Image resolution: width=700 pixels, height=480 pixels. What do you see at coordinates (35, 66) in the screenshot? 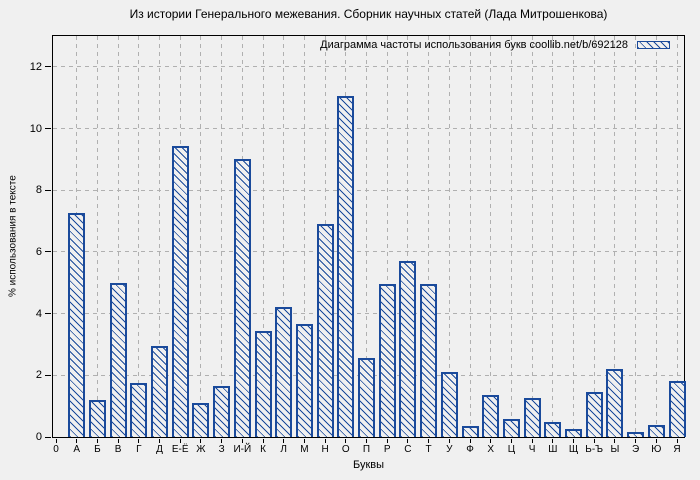
I see `y-tick-label: 12` at bounding box center [35, 66].